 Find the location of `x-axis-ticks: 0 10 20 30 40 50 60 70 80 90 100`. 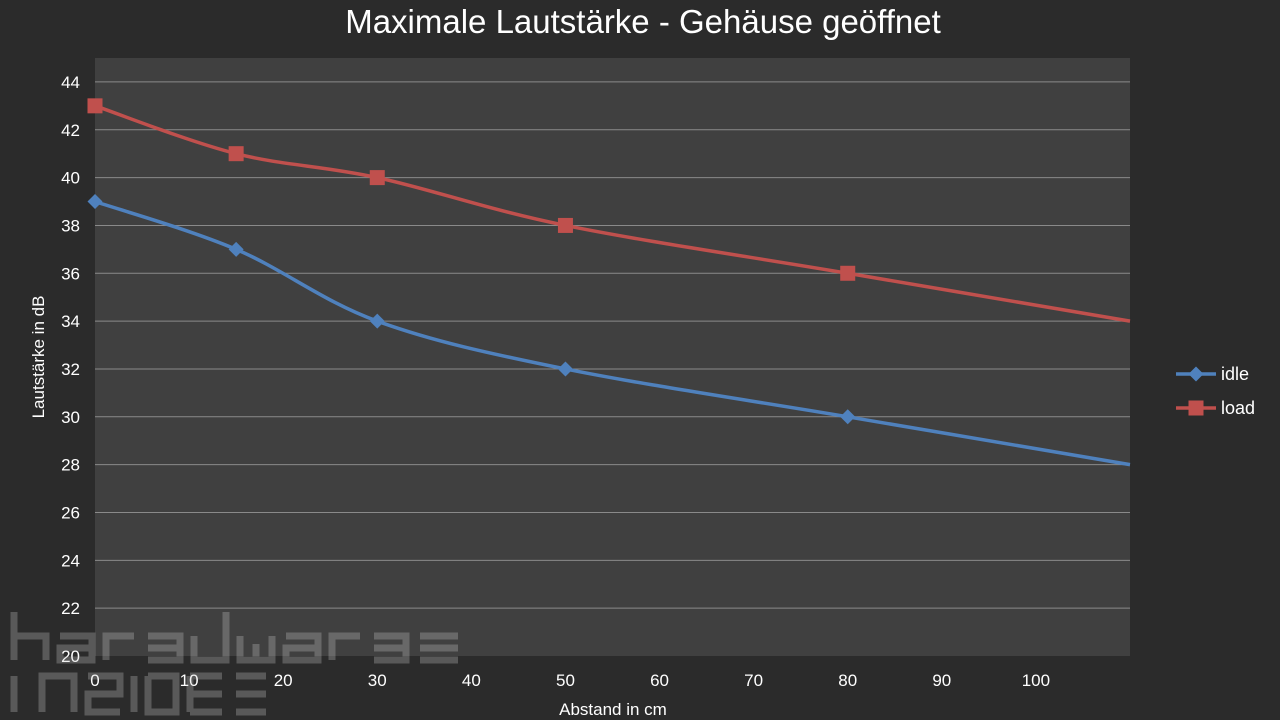

x-axis-ticks: 0 10 20 30 40 50 60 70 80 90 100 is located at coordinates (570, 680).